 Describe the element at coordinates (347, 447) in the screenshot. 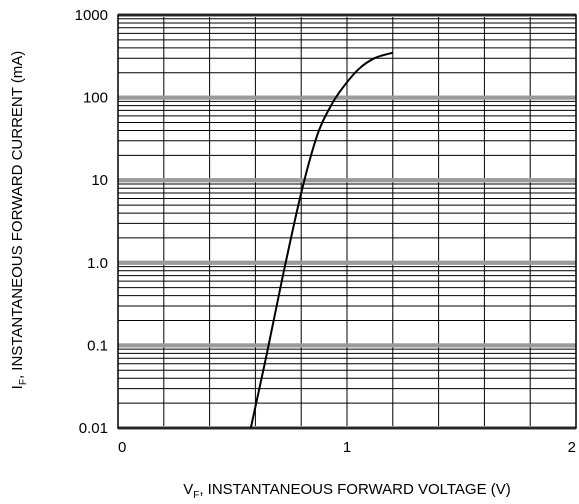

I see `x-tick-label: 1` at that location.